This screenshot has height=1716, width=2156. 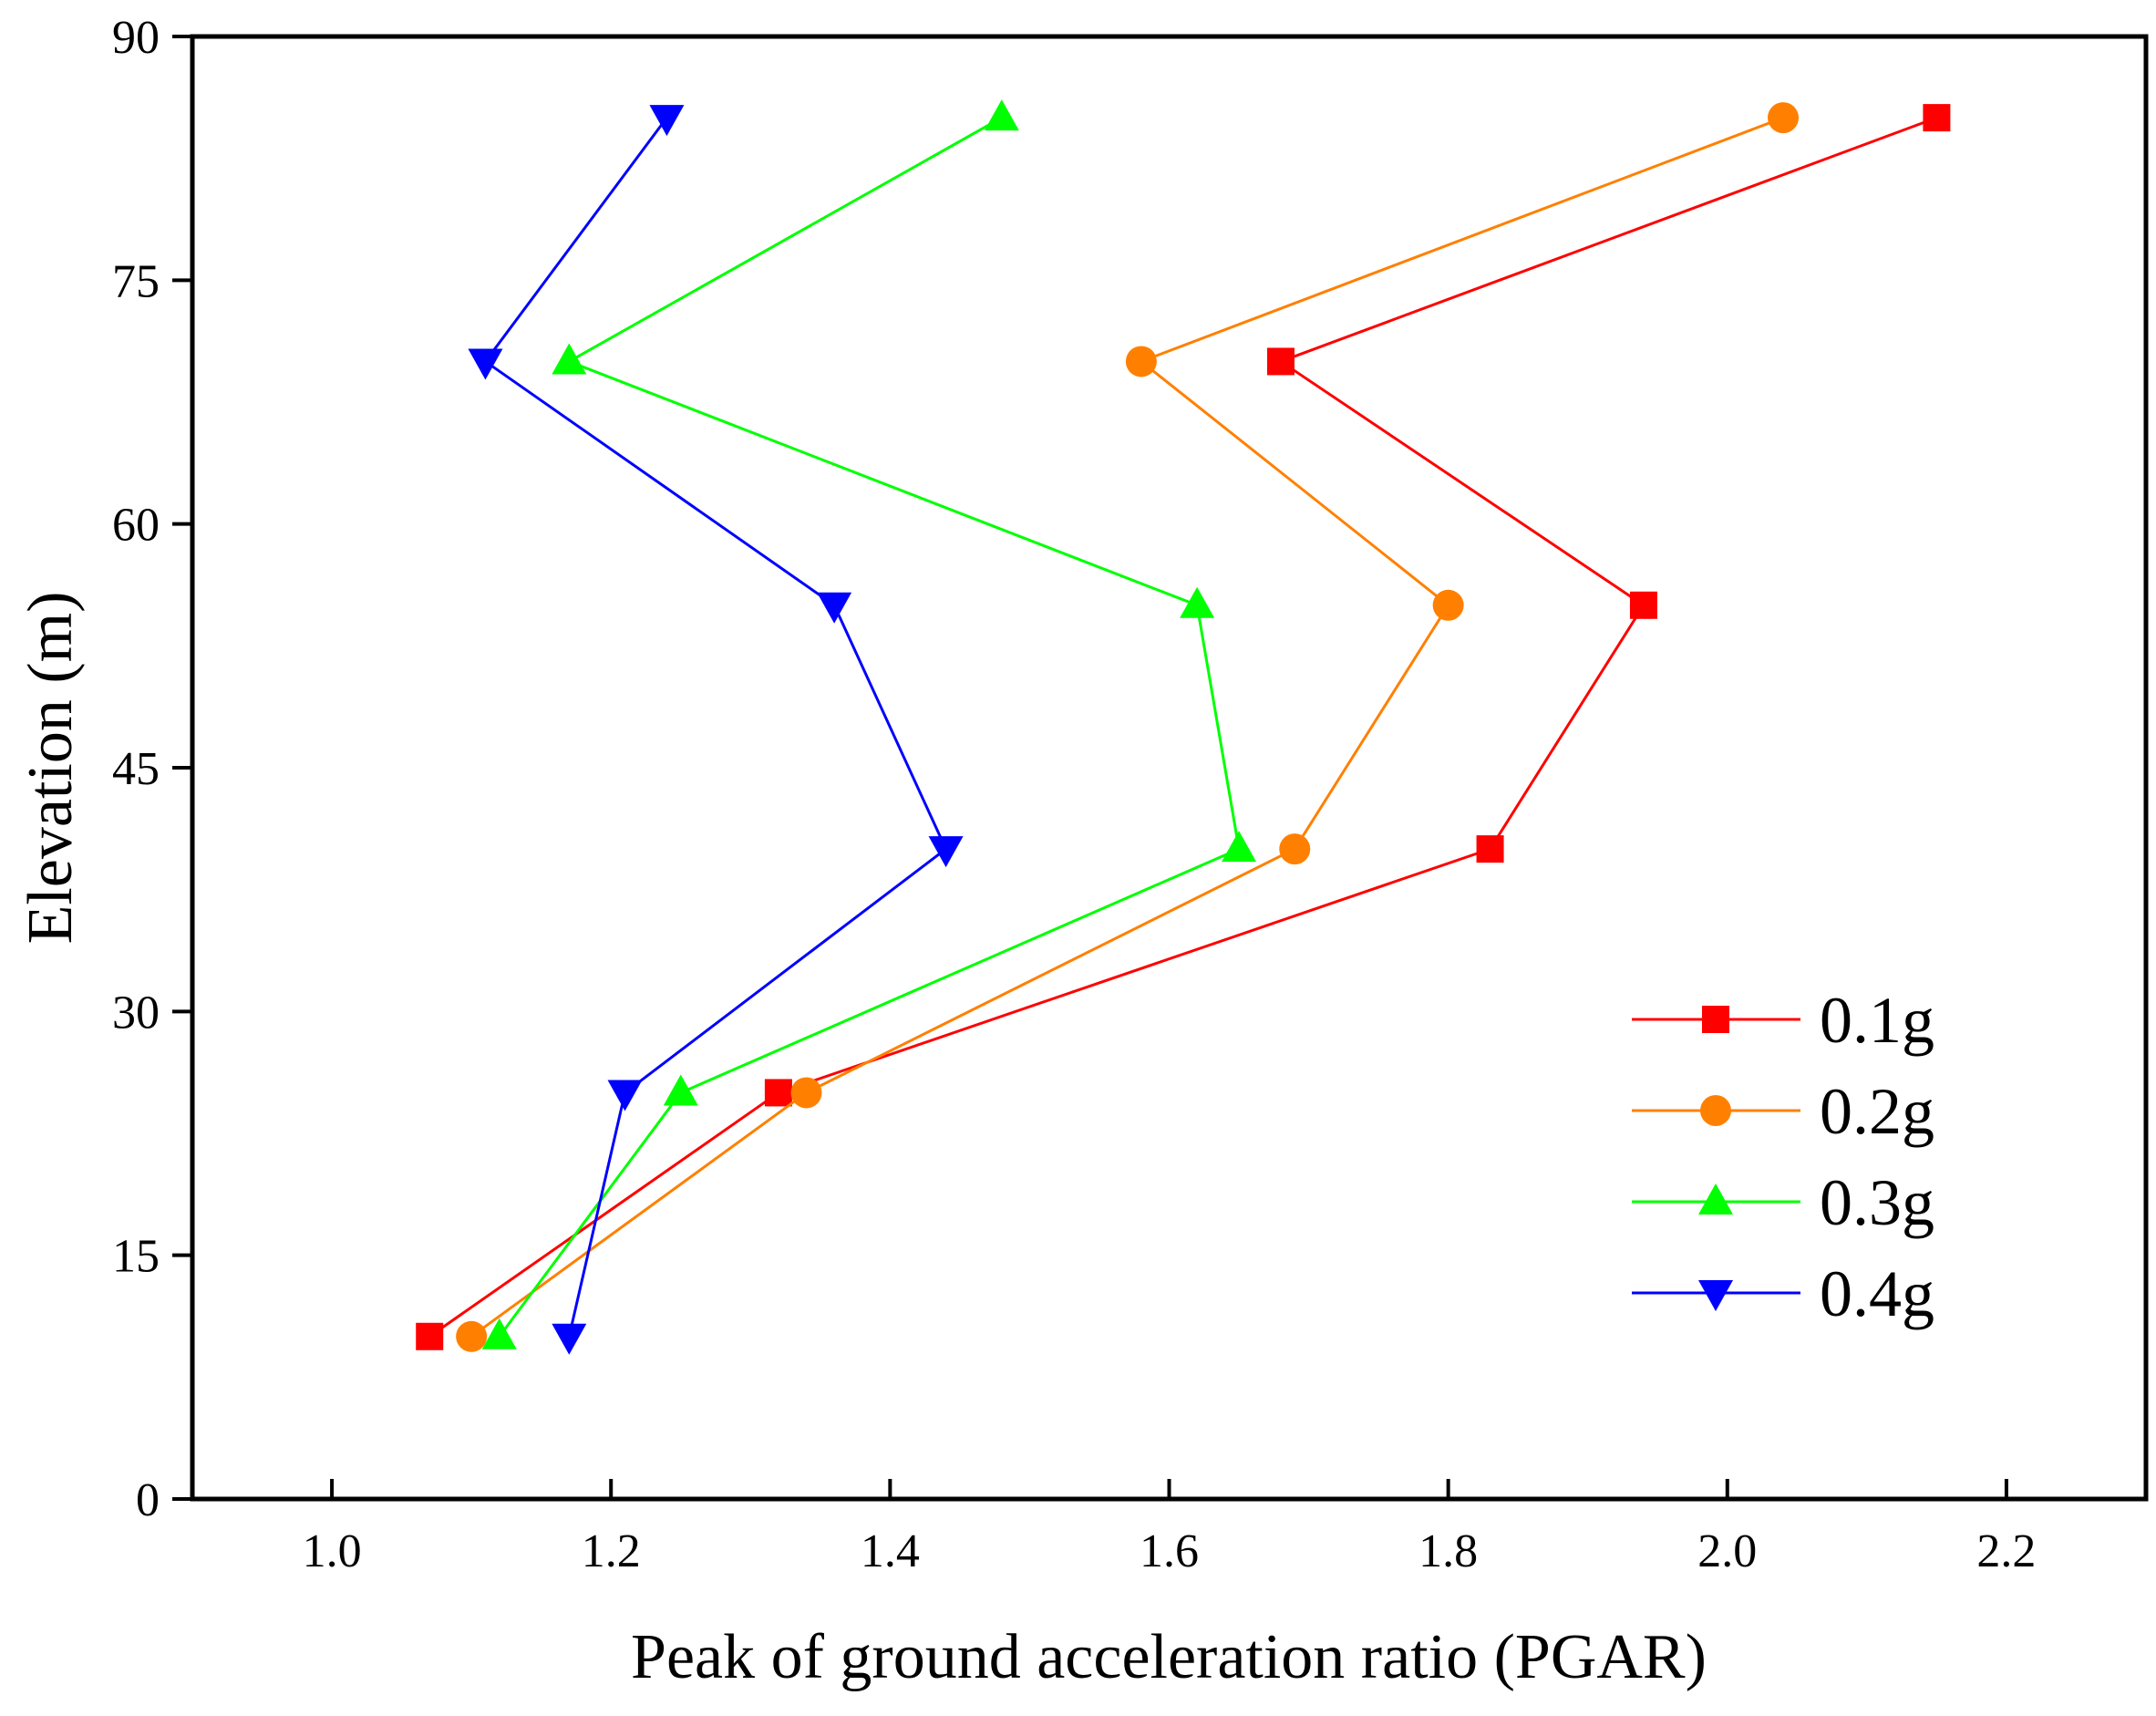 What do you see at coordinates (136, 1257) in the screenshot?
I see `y-tick-label: 15` at bounding box center [136, 1257].